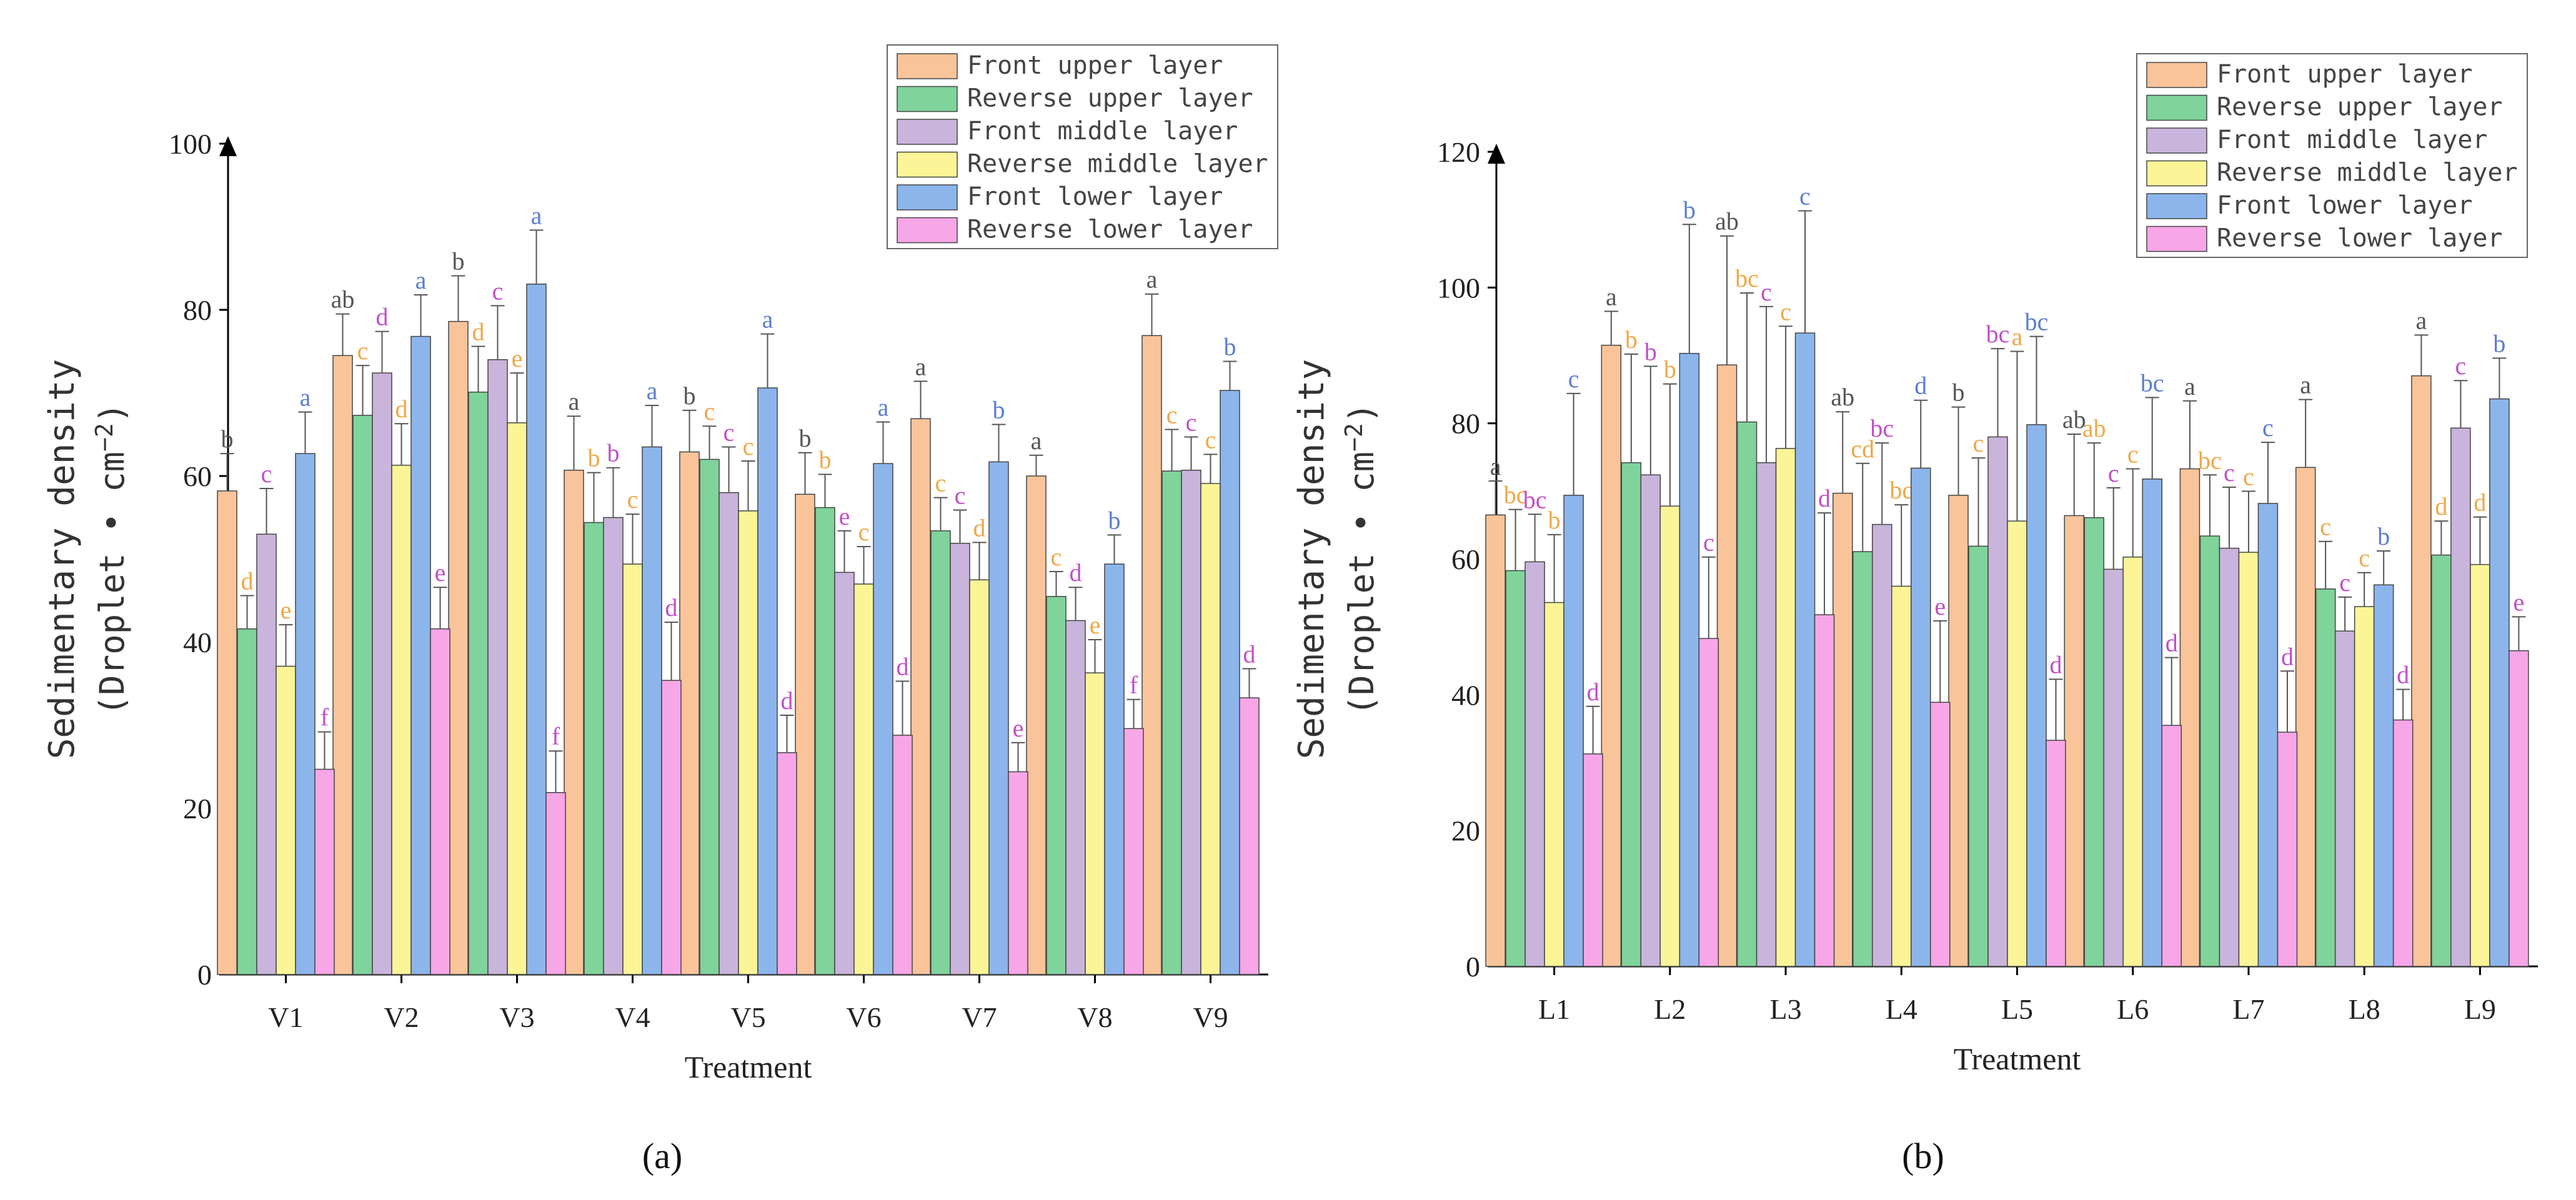 This screenshot has width=2576, height=1200. I want to click on x-tick-label: V2, so click(401, 1017).